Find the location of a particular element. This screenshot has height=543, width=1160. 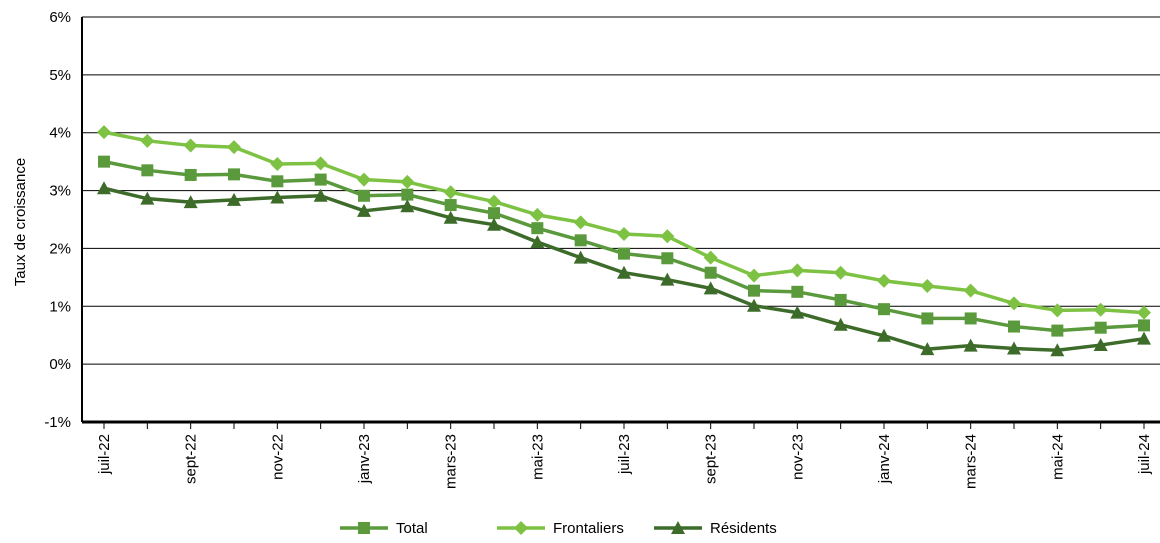

x-tick-label: mars-24 is located at coordinates (971, 461).